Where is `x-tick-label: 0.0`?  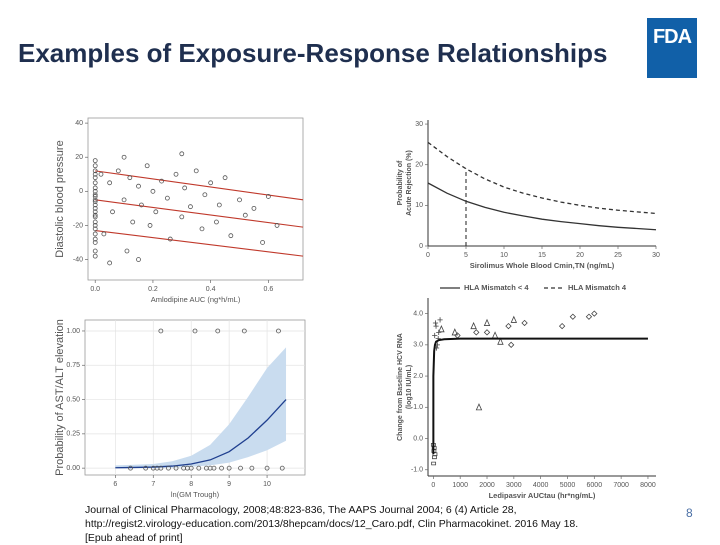 x-tick-label: 0.0 is located at coordinates (95, 289).